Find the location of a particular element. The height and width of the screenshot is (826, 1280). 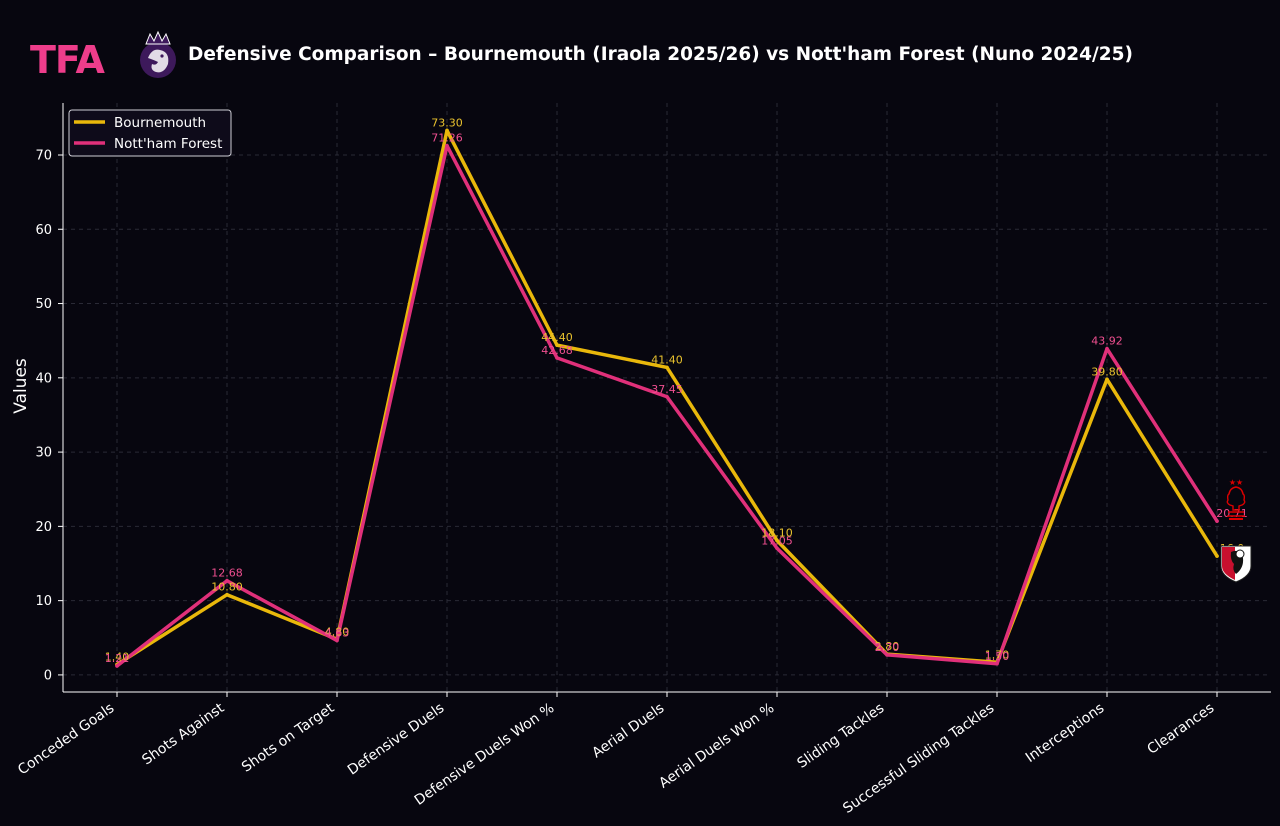

legend-label-bournemouth: Bournemouth is located at coordinates (160, 123).